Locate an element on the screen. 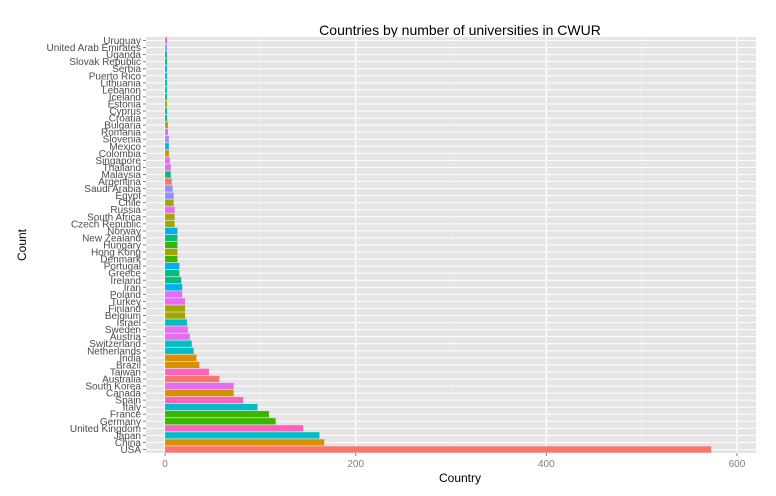 Image resolution: width=776 pixels, height=496 pixels. category-label: Greece is located at coordinates (124, 274).